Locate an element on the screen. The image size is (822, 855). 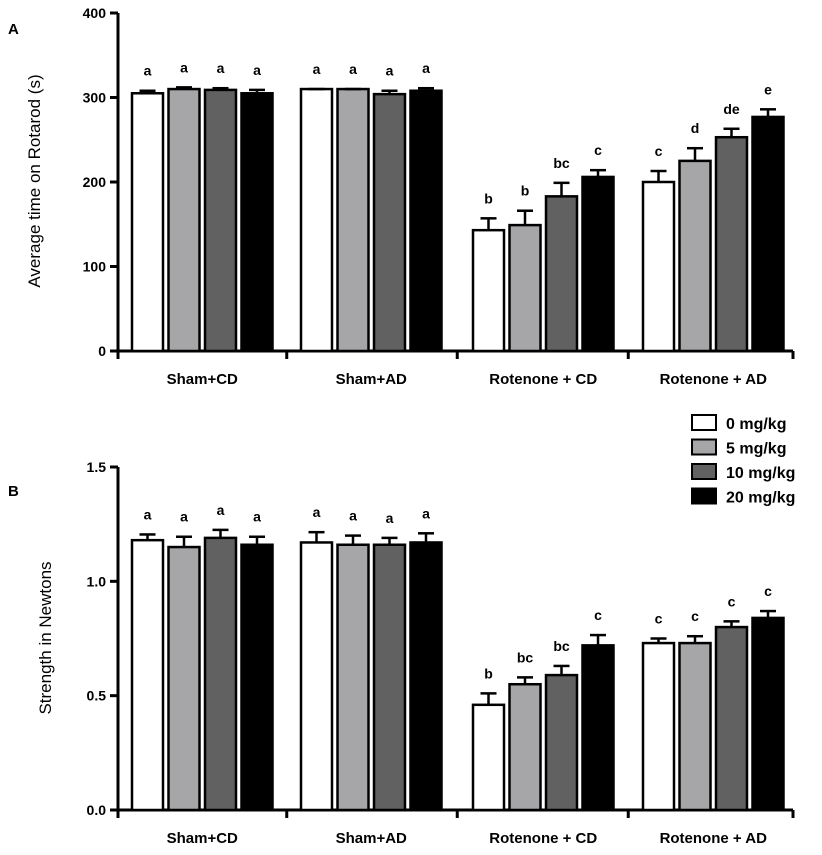
panel-b-y-tick-label: 0.0 is located at coordinates (97, 810).